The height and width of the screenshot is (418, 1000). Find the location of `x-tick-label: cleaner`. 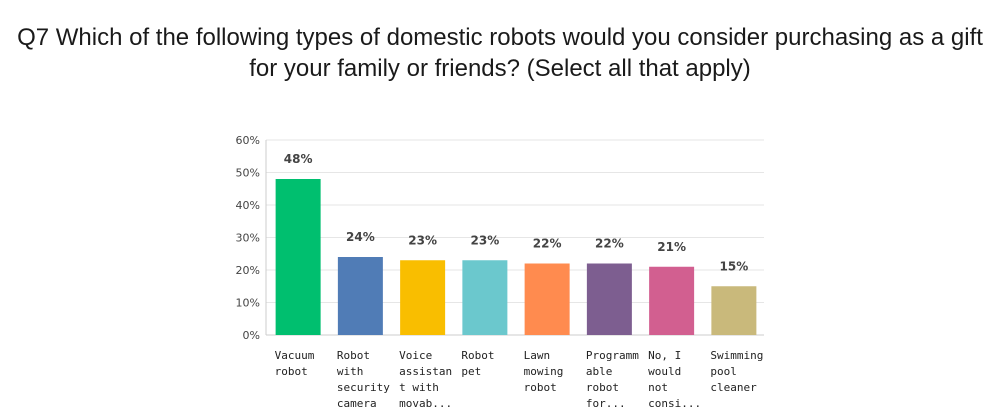

x-tick-label: cleaner is located at coordinates (733, 387).